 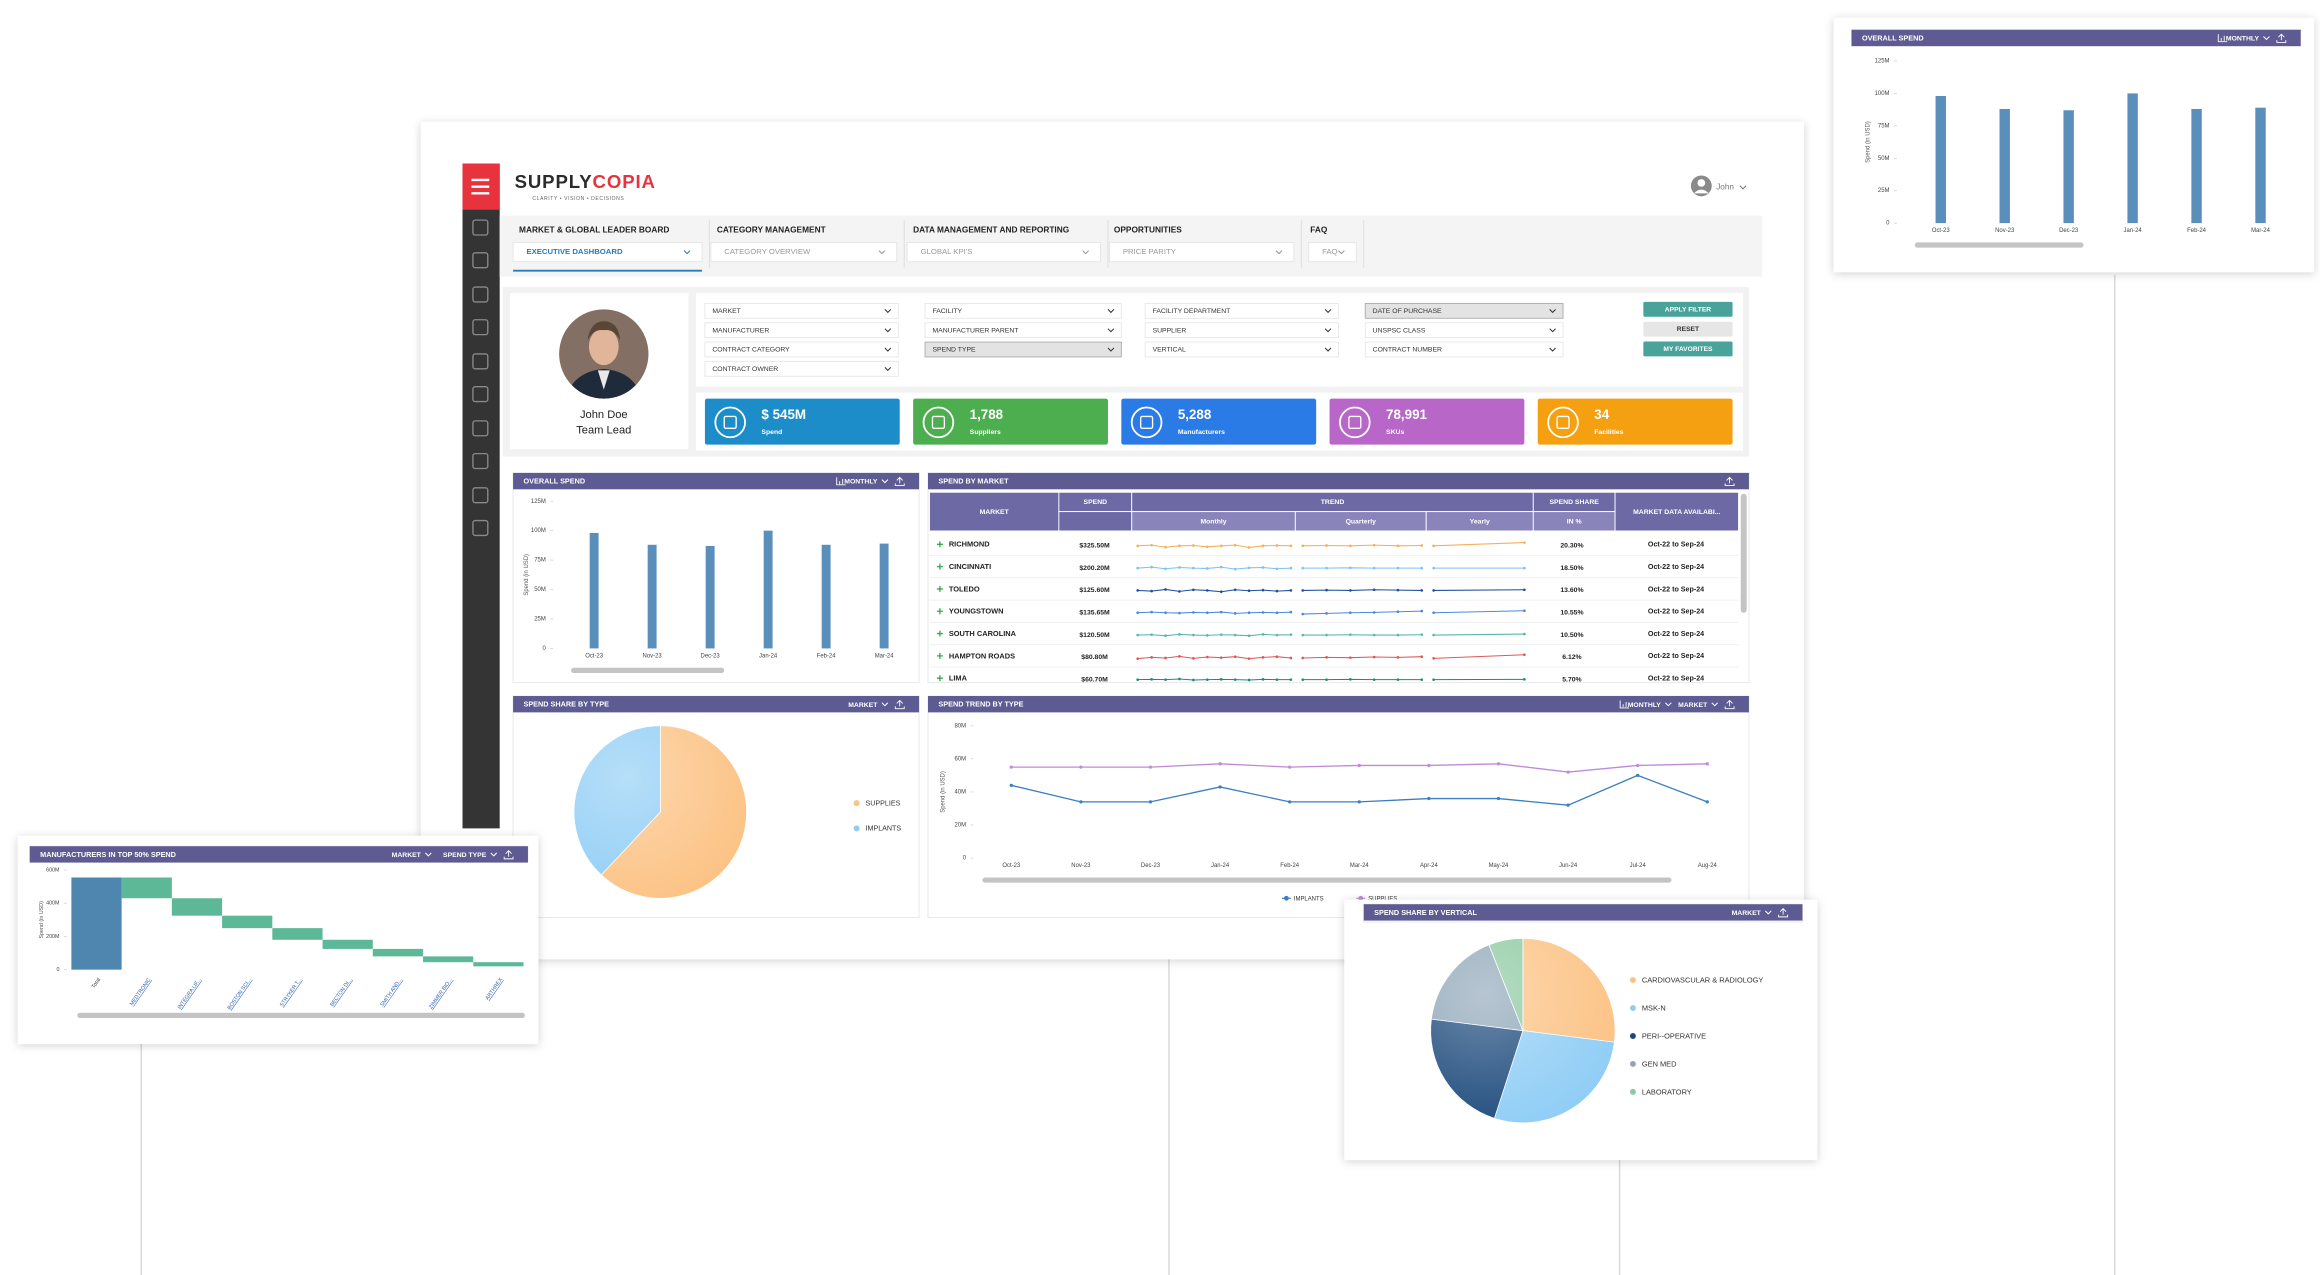 What do you see at coordinates (1667, 1091) in the screenshot?
I see `legend-label: LABORATORY` at bounding box center [1667, 1091].